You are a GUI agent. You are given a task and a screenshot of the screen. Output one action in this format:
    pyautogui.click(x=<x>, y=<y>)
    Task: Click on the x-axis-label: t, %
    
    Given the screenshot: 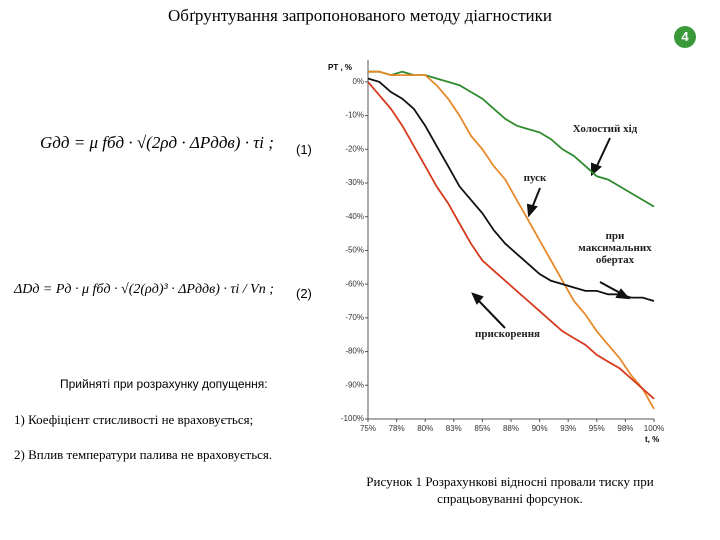 What is the action you would take?
    pyautogui.click(x=652, y=439)
    